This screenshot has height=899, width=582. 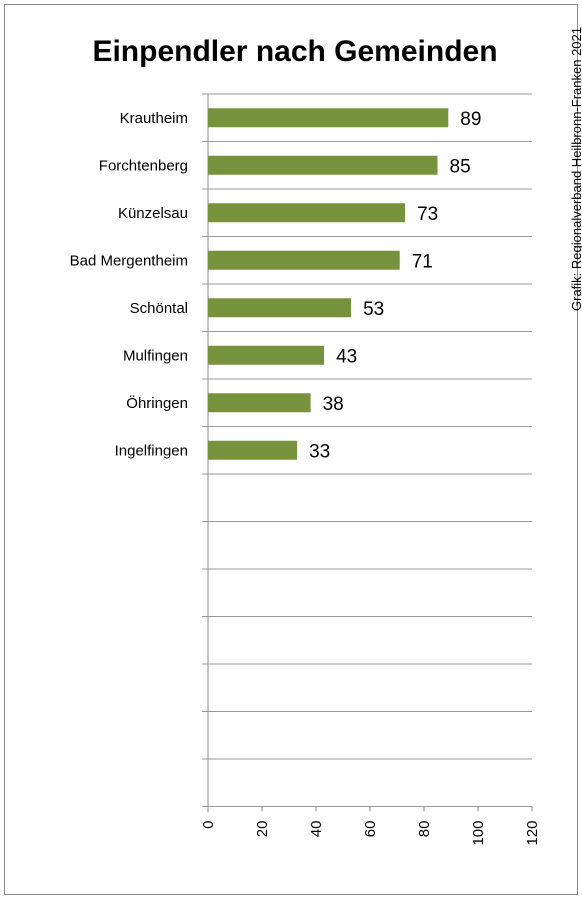 What do you see at coordinates (470, 119) in the screenshot?
I see `data-label: 89` at bounding box center [470, 119].